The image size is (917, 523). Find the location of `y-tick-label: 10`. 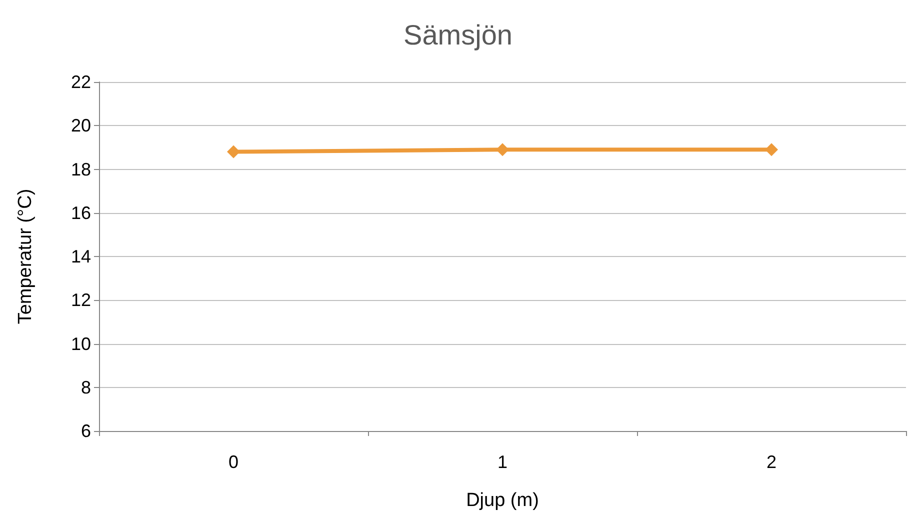

y-tick-label: 10 is located at coordinates (80, 344).